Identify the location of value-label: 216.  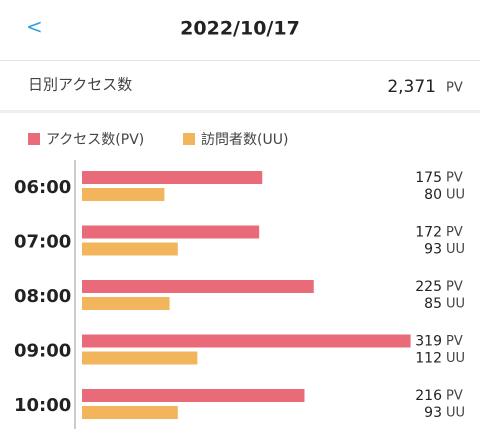
(428, 396).